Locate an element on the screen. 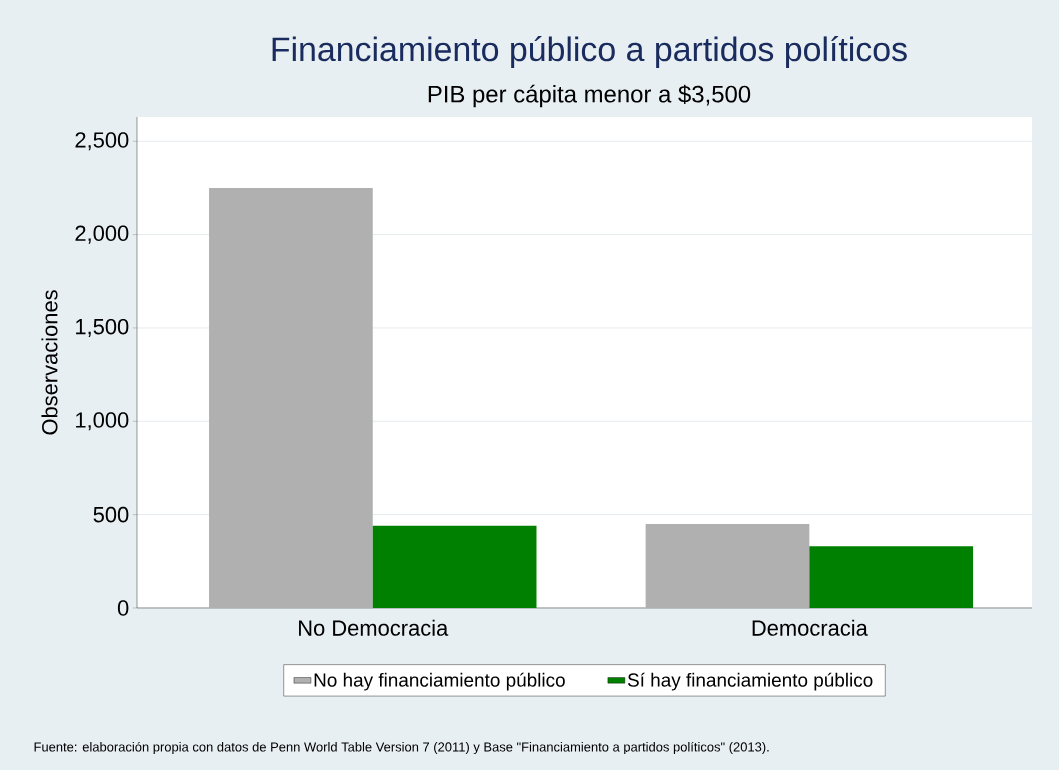 The image size is (1059, 770). y-tick-label: 500 is located at coordinates (111, 514).